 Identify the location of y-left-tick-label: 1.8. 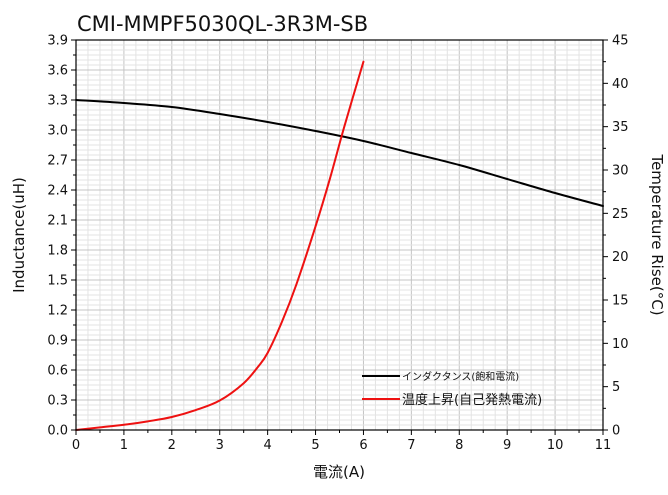
(57, 251).